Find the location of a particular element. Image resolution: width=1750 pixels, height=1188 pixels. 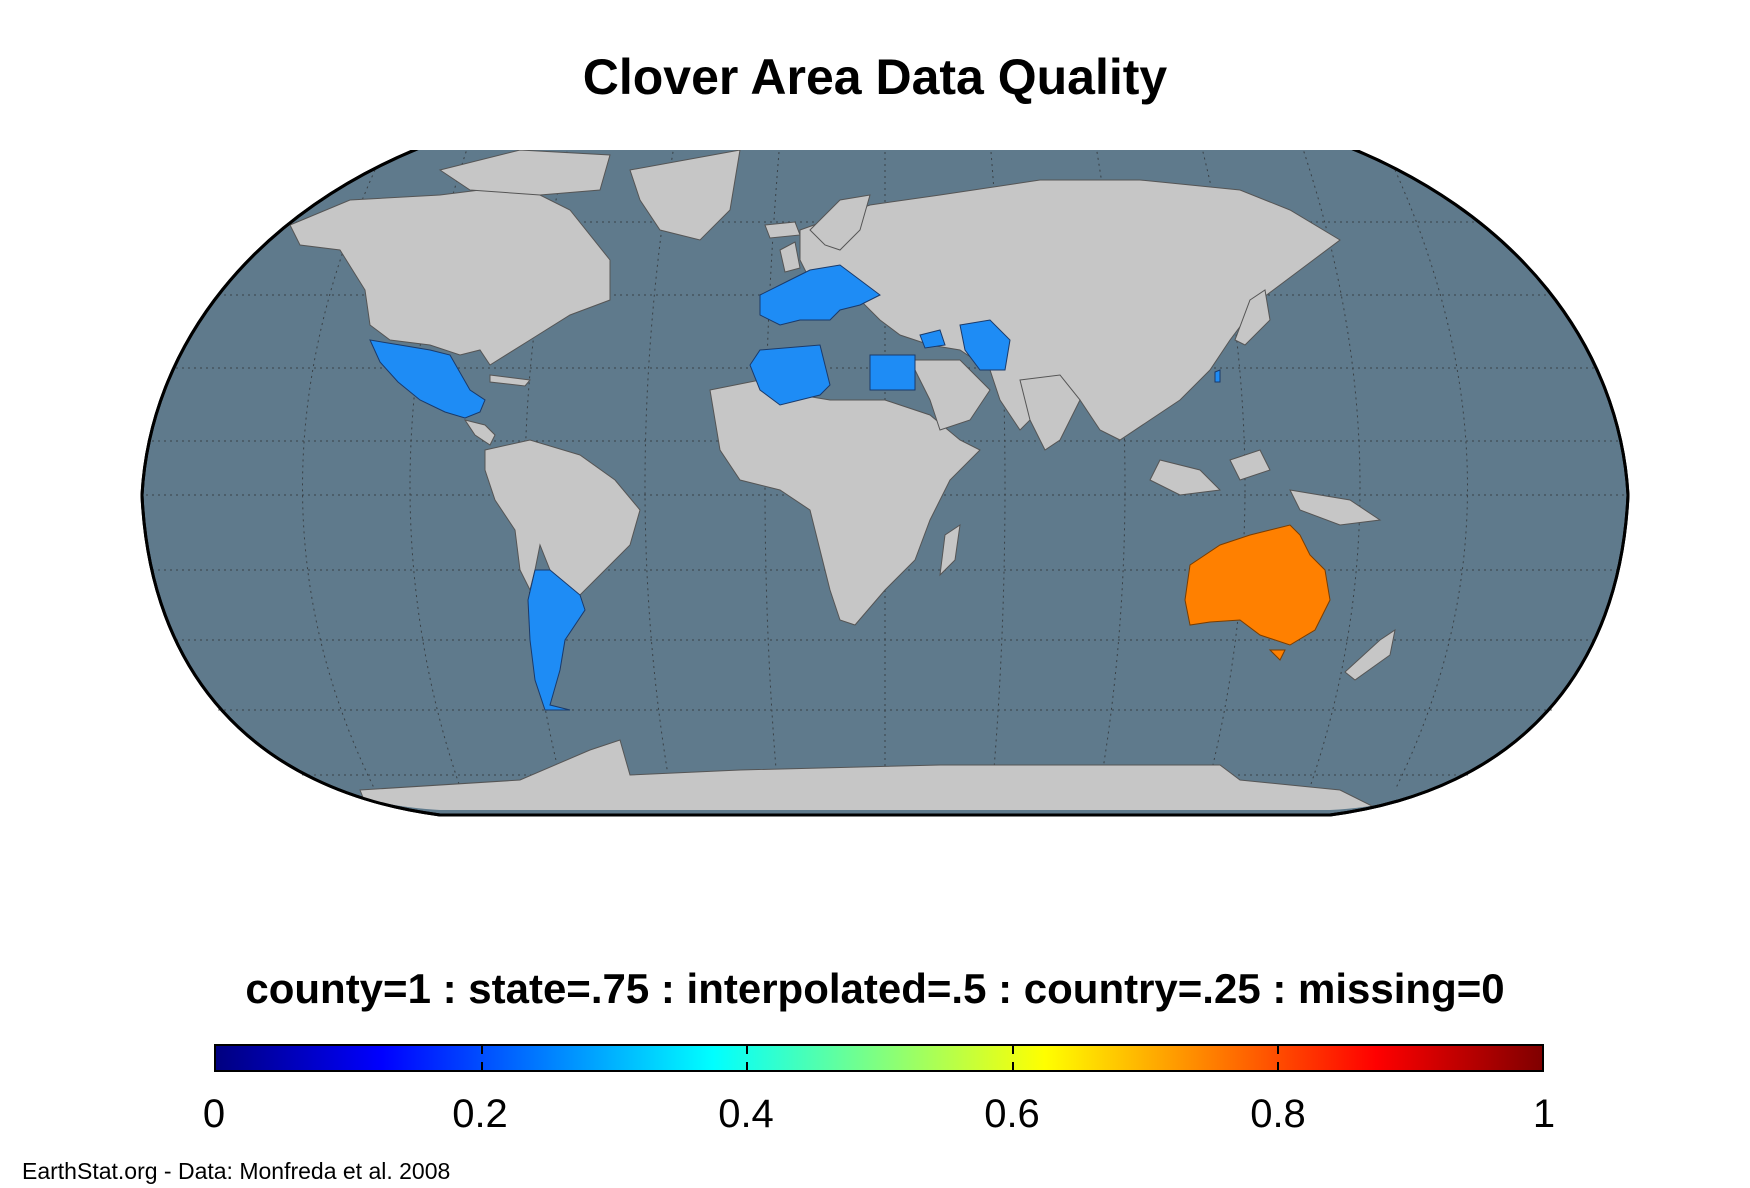

eurasia is located at coordinates (1070, 310).